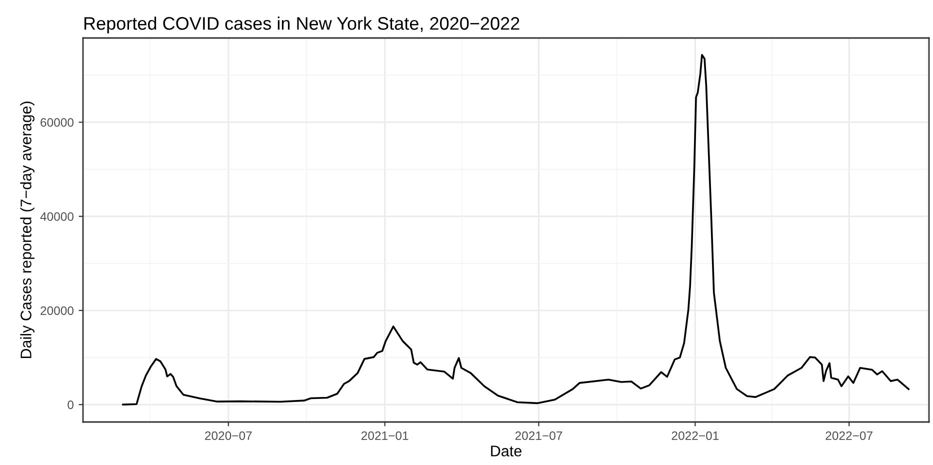 The height and width of the screenshot is (465, 933). What do you see at coordinates (695, 435) in the screenshot?
I see `x-tick-label: 2022−01` at bounding box center [695, 435].